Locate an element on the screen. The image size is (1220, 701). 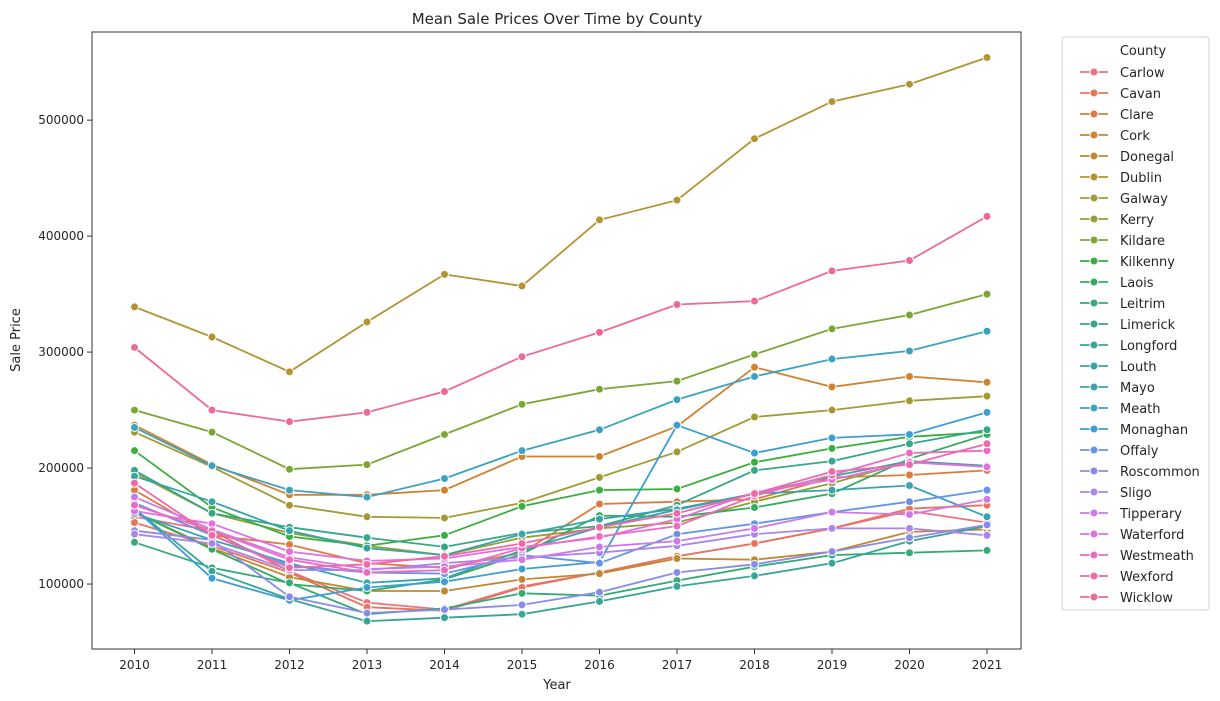
legend-label: Donegal is located at coordinates (1147, 157).